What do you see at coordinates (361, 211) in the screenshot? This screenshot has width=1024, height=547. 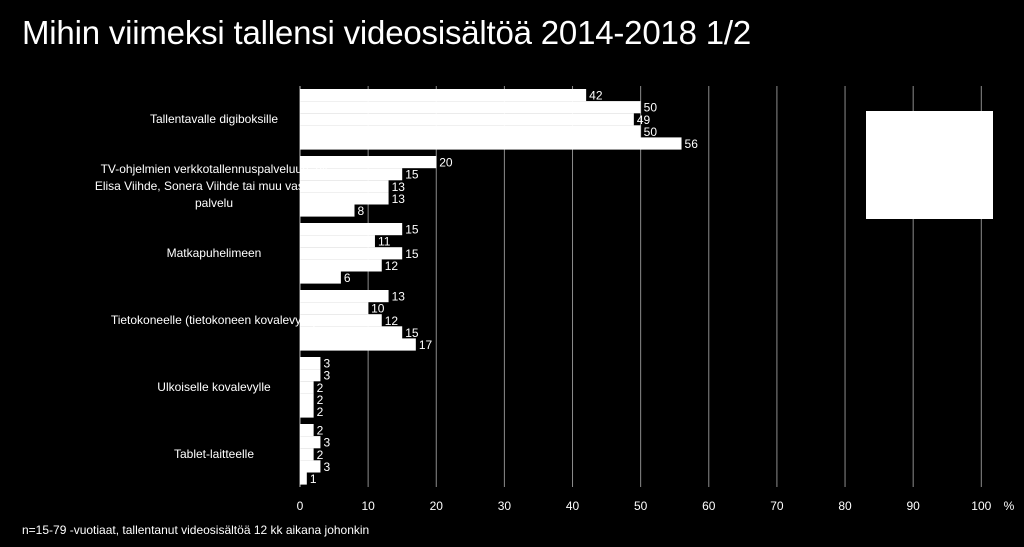 I see `data-label: 8` at bounding box center [361, 211].